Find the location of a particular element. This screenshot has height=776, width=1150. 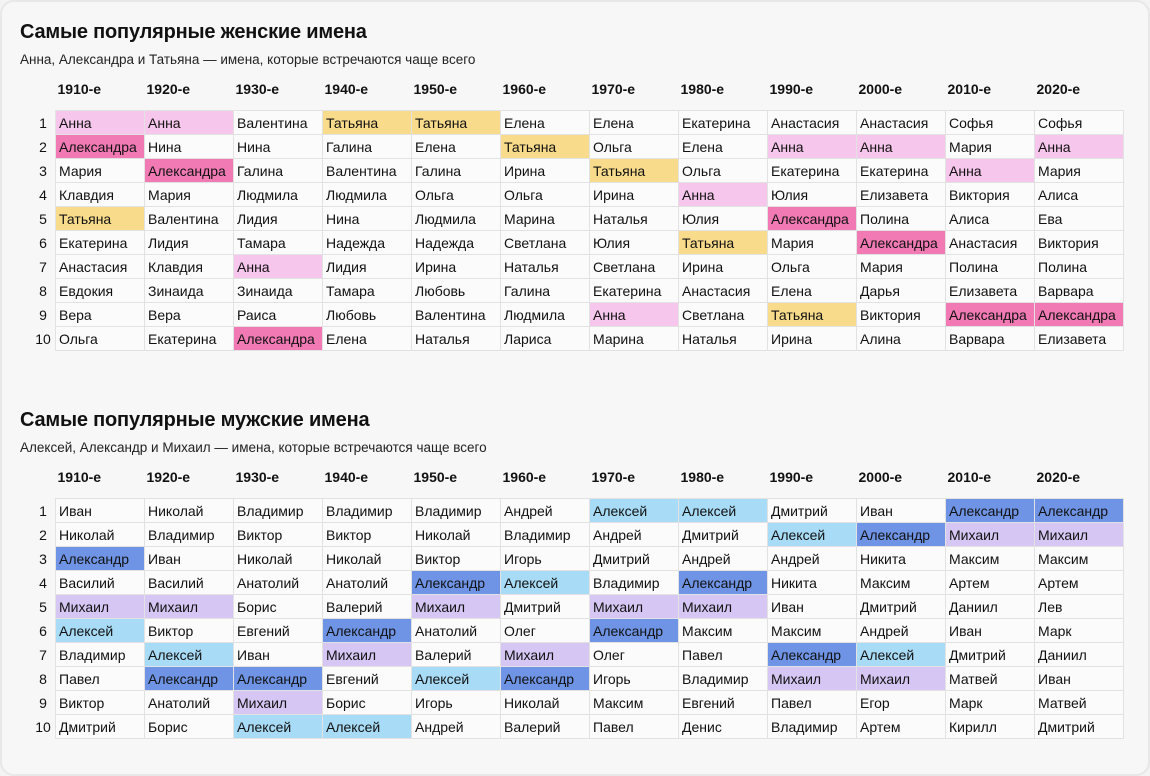

male-rank-number: 8 is located at coordinates (43, 678).